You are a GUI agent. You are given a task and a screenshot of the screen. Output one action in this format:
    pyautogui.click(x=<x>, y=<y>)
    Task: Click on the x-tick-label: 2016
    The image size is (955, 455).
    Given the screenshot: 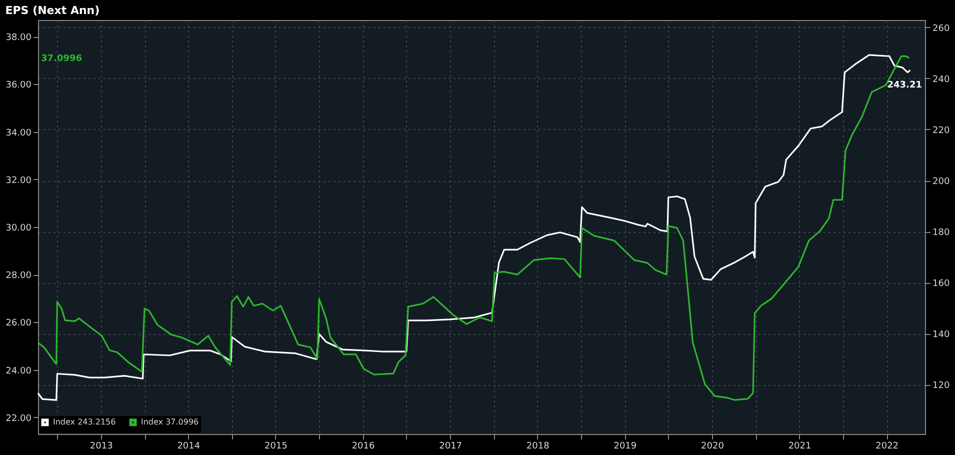 What is the action you would take?
    pyautogui.click(x=363, y=447)
    